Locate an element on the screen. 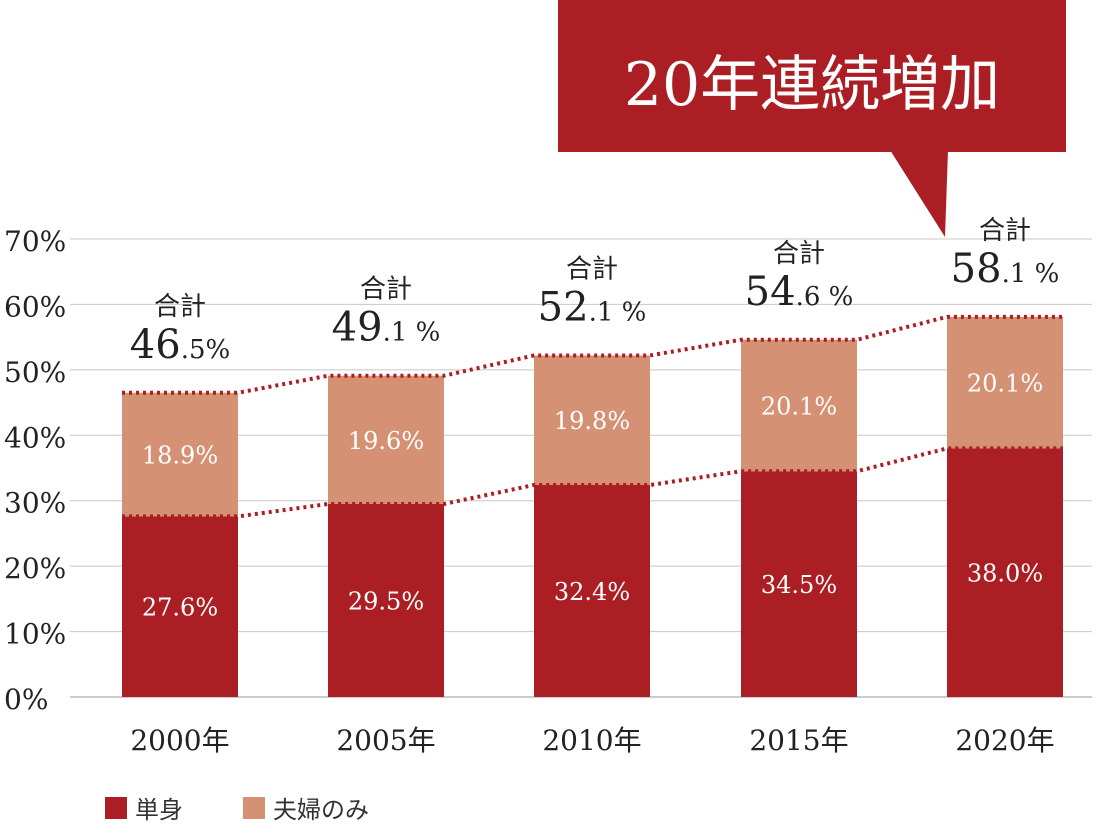 The height and width of the screenshot is (825, 1100). data-label-single: 38.0% is located at coordinates (1005, 574).